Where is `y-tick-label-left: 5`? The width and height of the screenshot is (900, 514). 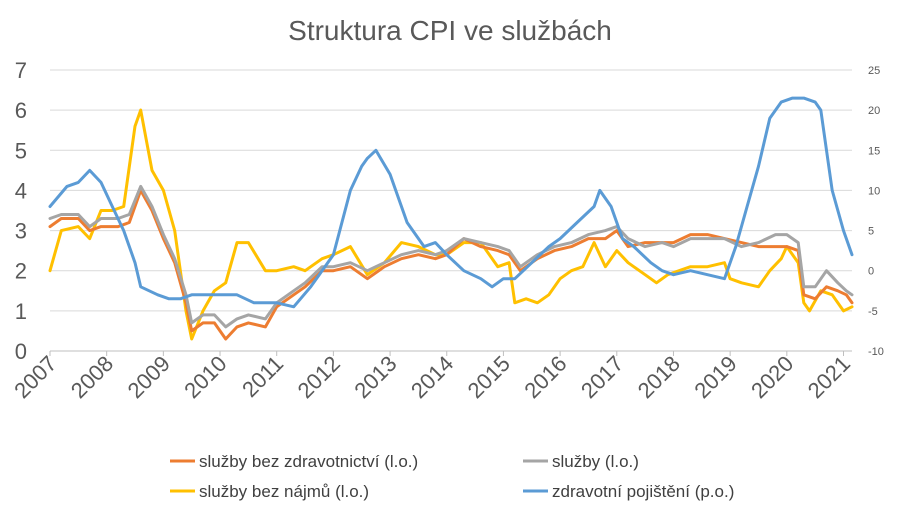
y-tick-label-left: 5 is located at coordinates (21, 150).